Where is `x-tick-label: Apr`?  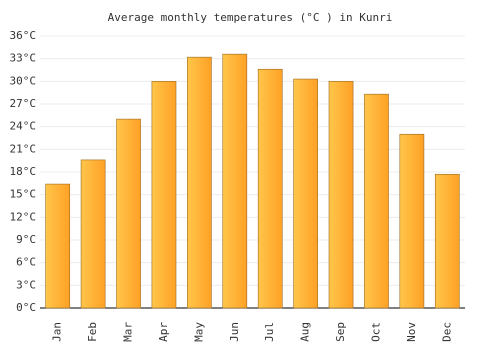
x-tick-label: Apr is located at coordinates (163, 332).